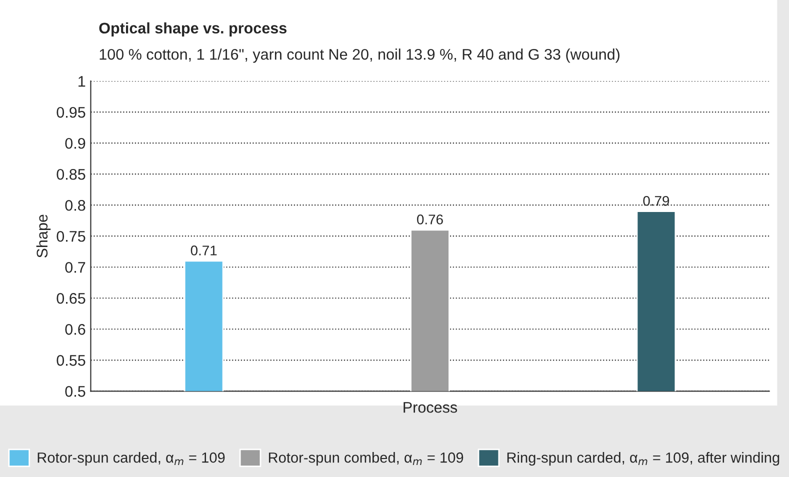 This screenshot has width=789, height=477. Describe the element at coordinates (366, 459) in the screenshot. I see `legend-label: Rotor-spun combed, α$_{m}$ = 109` at that location.